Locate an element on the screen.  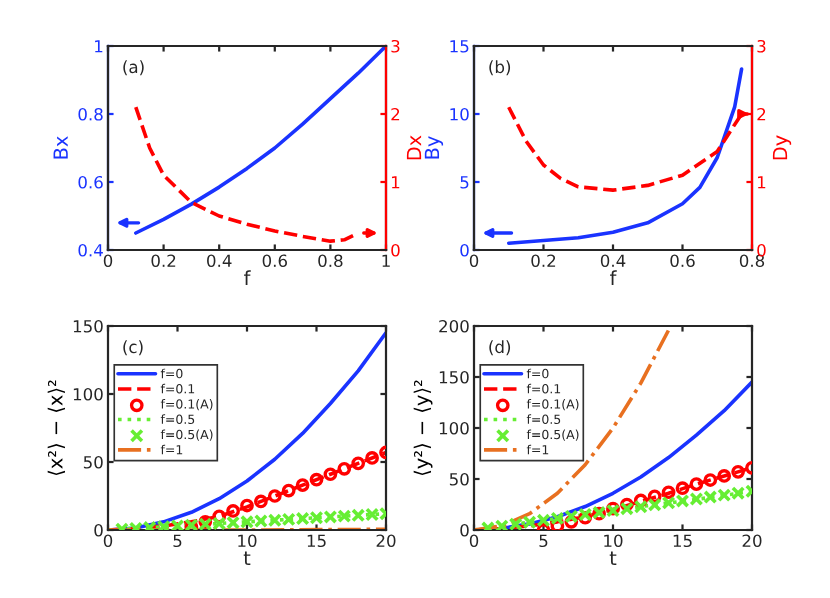
y-tick-label: 0.8 is located at coordinates (90, 114).